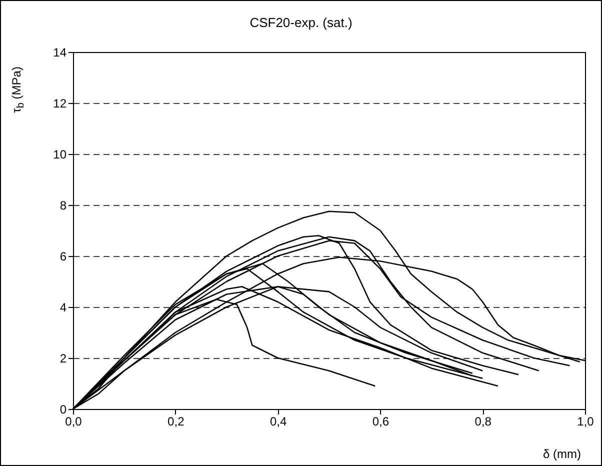 This screenshot has height=466, width=602. I want to click on x-tick-label: 1,0, so click(585, 421).